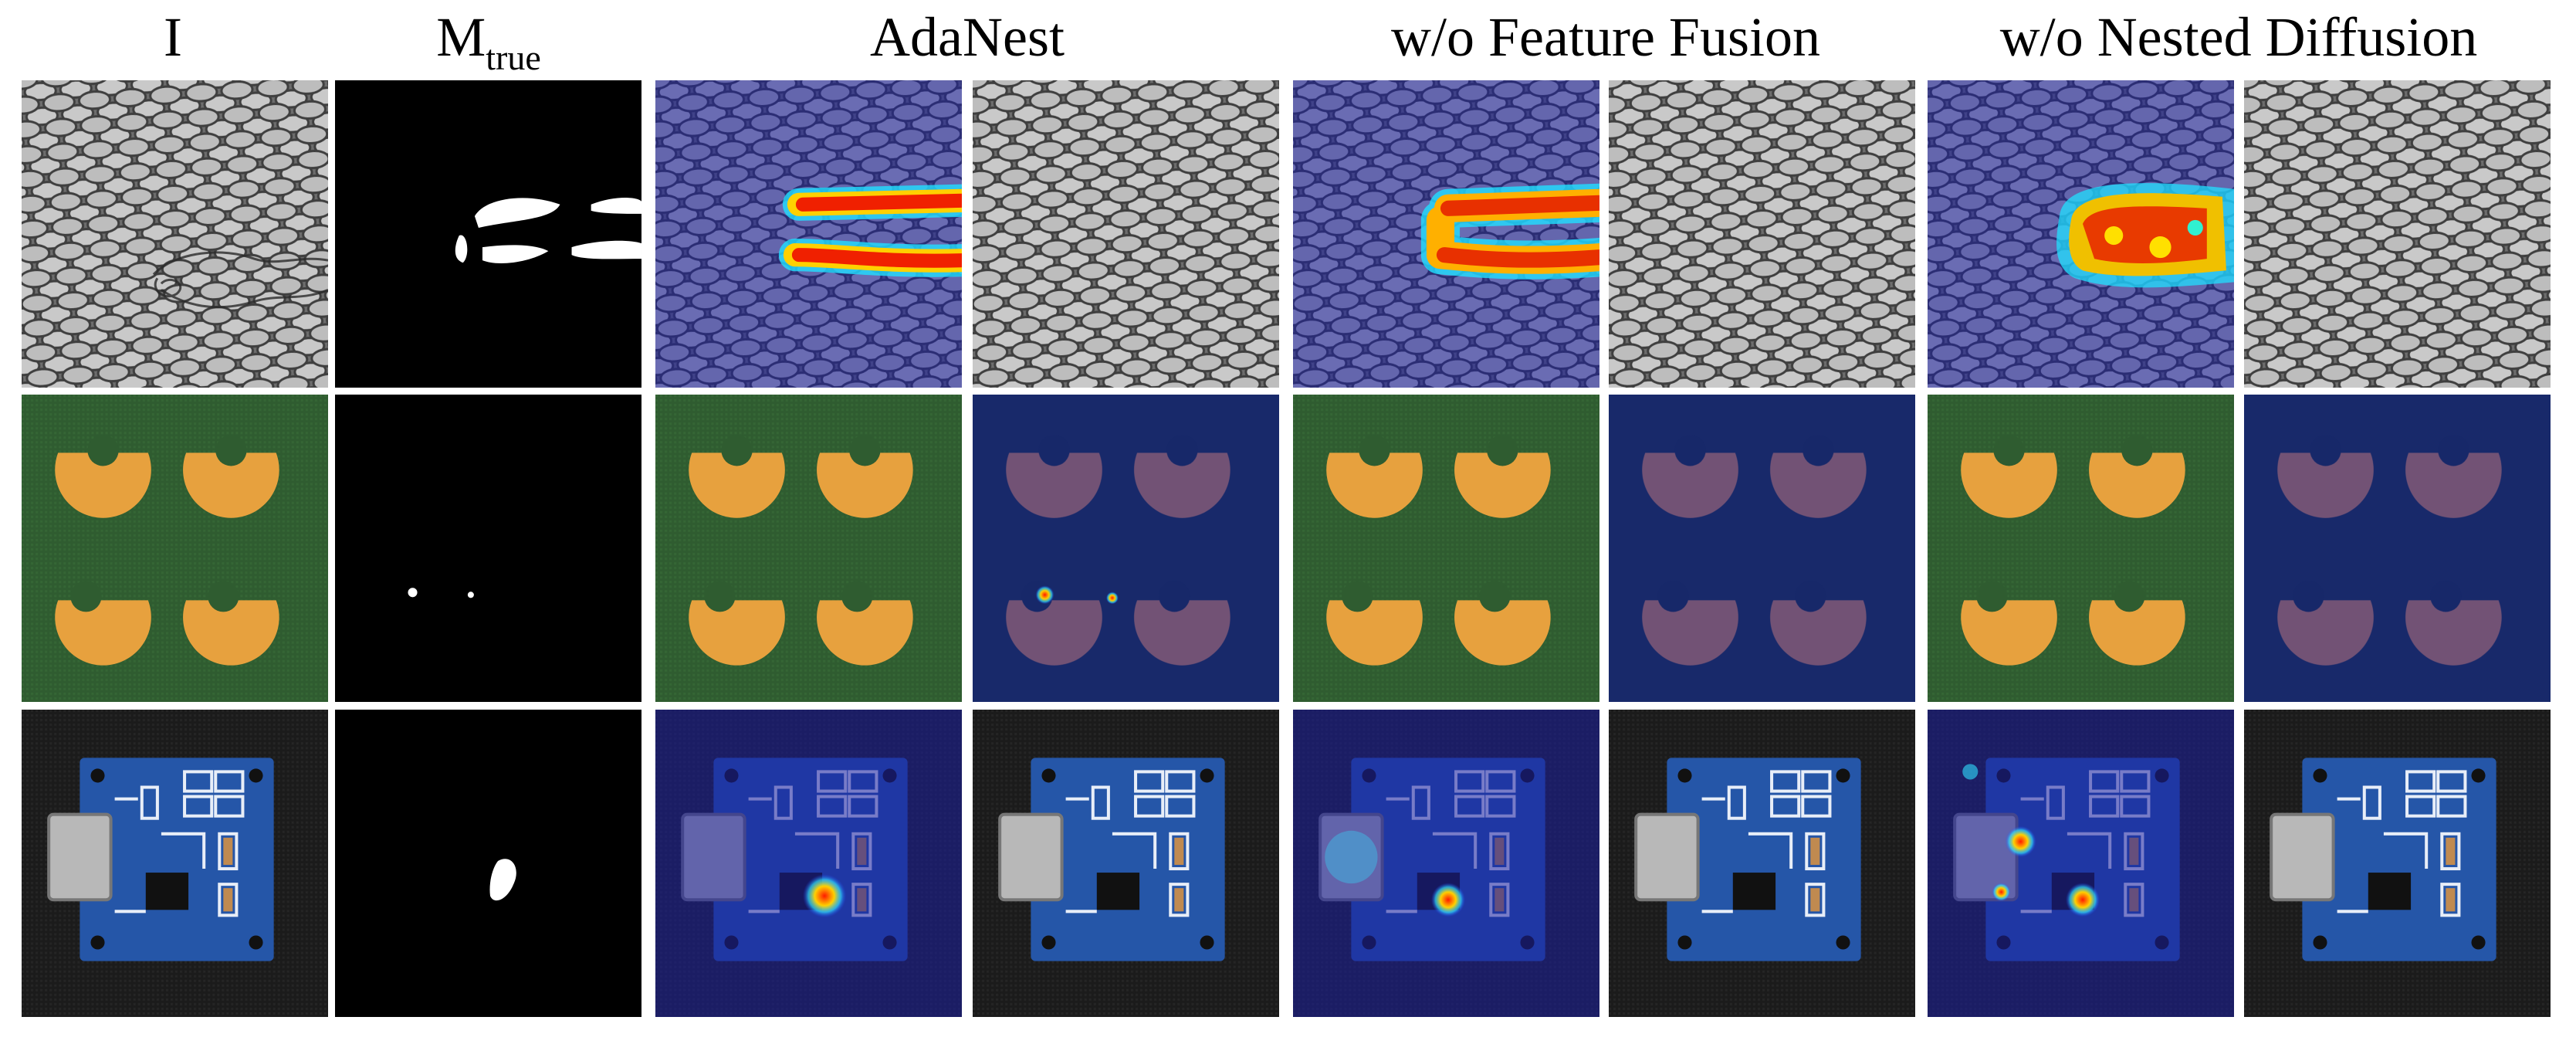 Image resolution: width=2576 pixels, height=1044 pixels. I want to click on column-header: I, so click(173, 37).